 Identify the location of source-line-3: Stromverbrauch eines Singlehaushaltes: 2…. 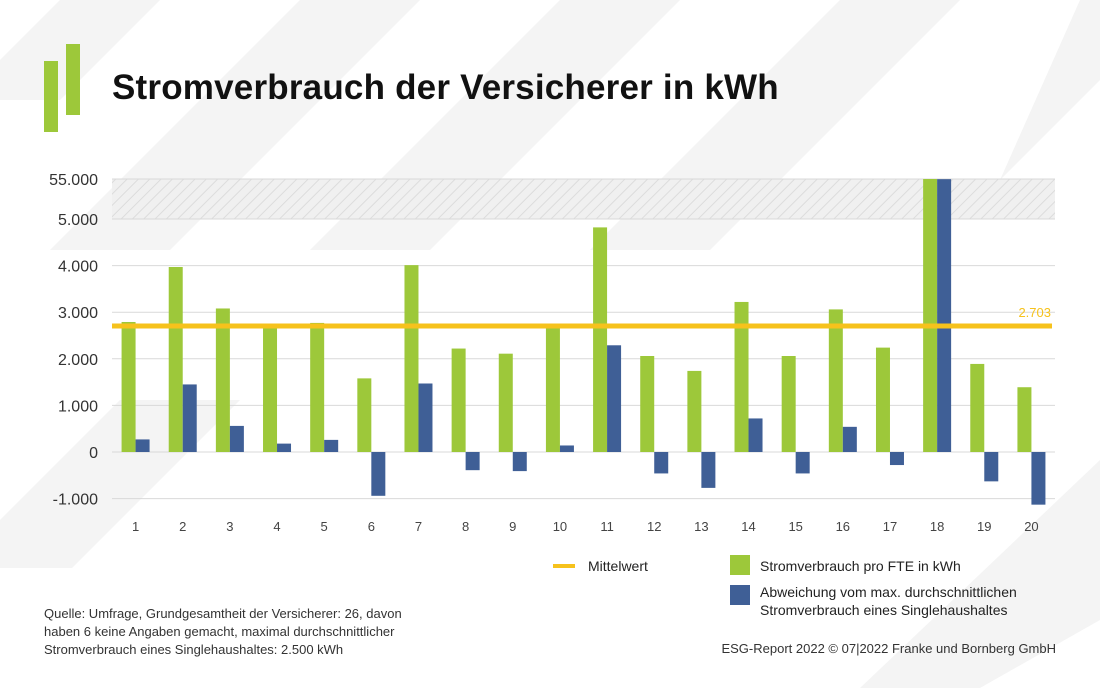
(194, 649).